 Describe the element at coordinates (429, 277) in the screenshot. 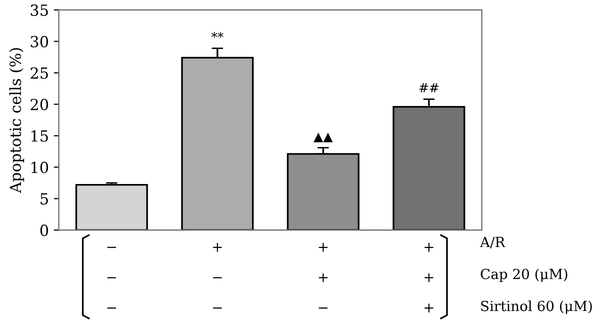

I see `category-label: + + +` at that location.